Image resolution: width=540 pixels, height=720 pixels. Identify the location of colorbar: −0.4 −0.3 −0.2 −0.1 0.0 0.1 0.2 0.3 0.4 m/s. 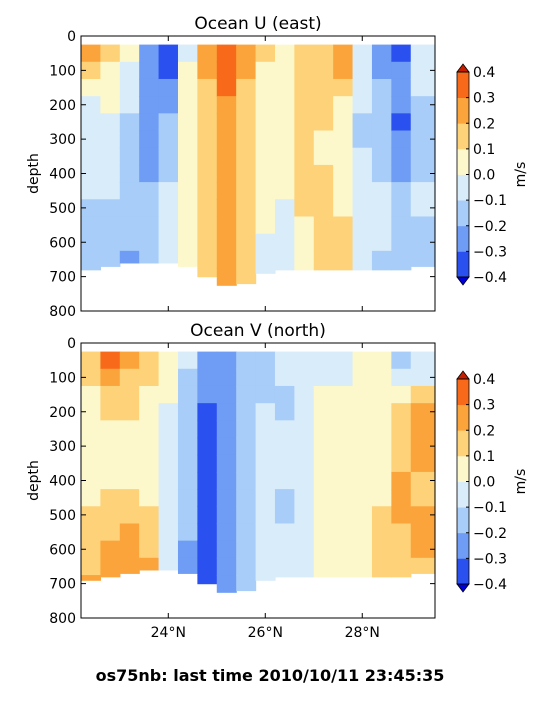
(492, 174).